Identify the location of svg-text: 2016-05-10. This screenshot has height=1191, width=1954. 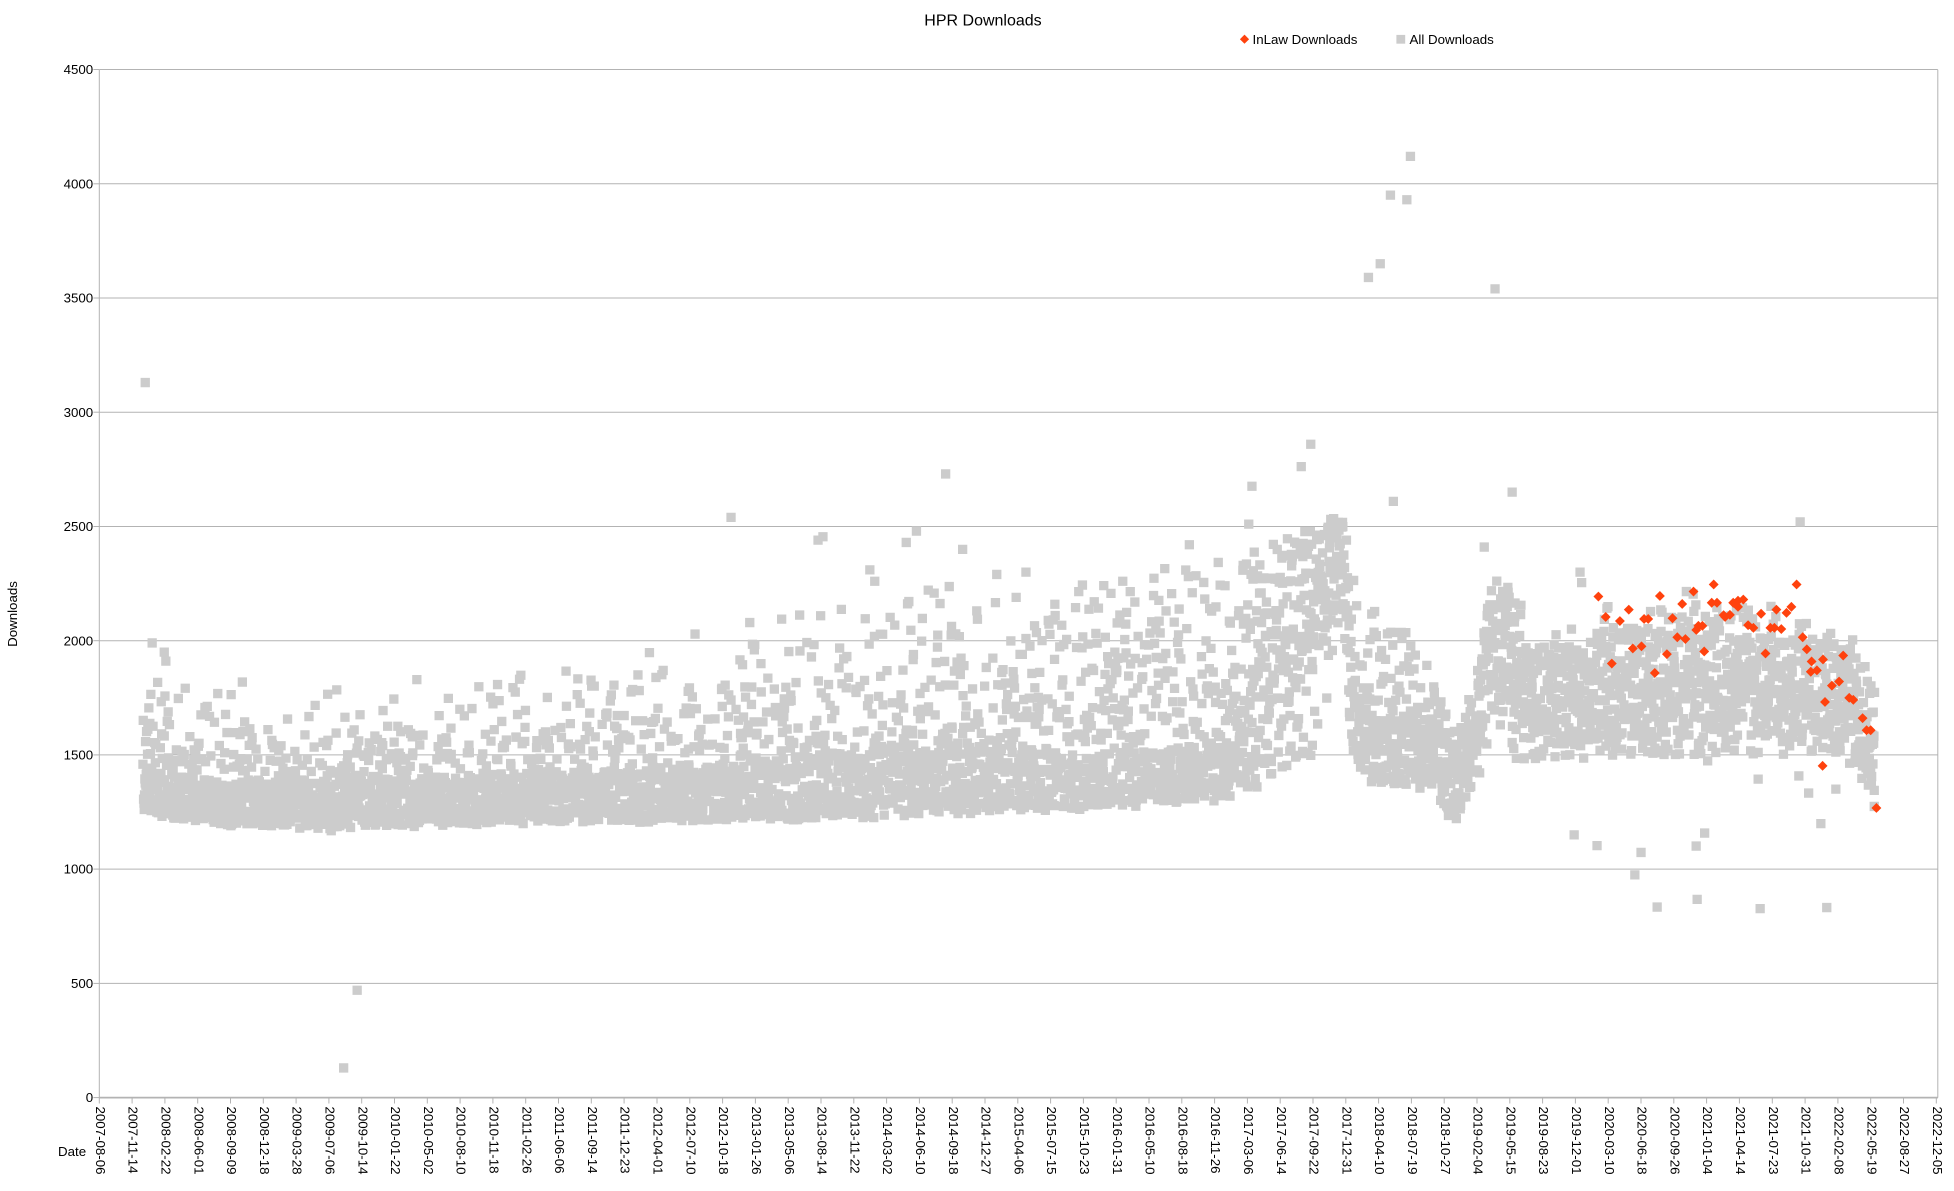
(1150, 1141).